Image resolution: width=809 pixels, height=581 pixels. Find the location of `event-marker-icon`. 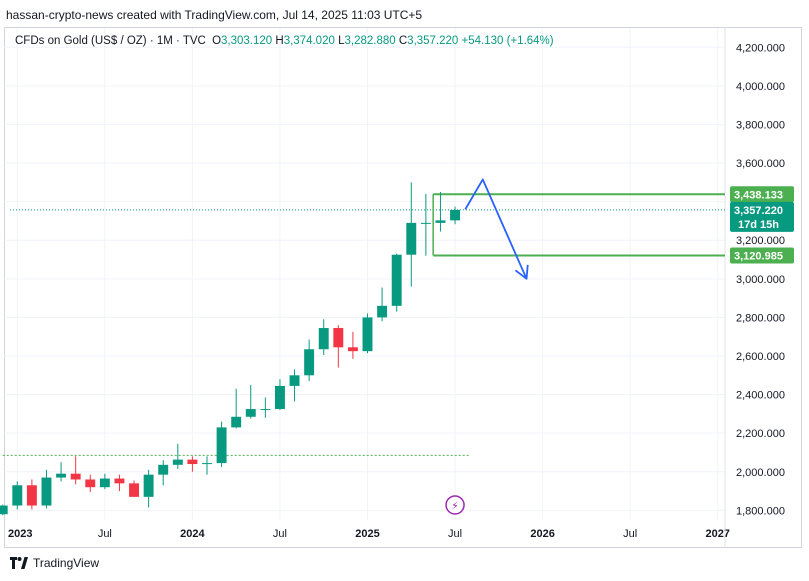

event-marker-icon is located at coordinates (455, 505).